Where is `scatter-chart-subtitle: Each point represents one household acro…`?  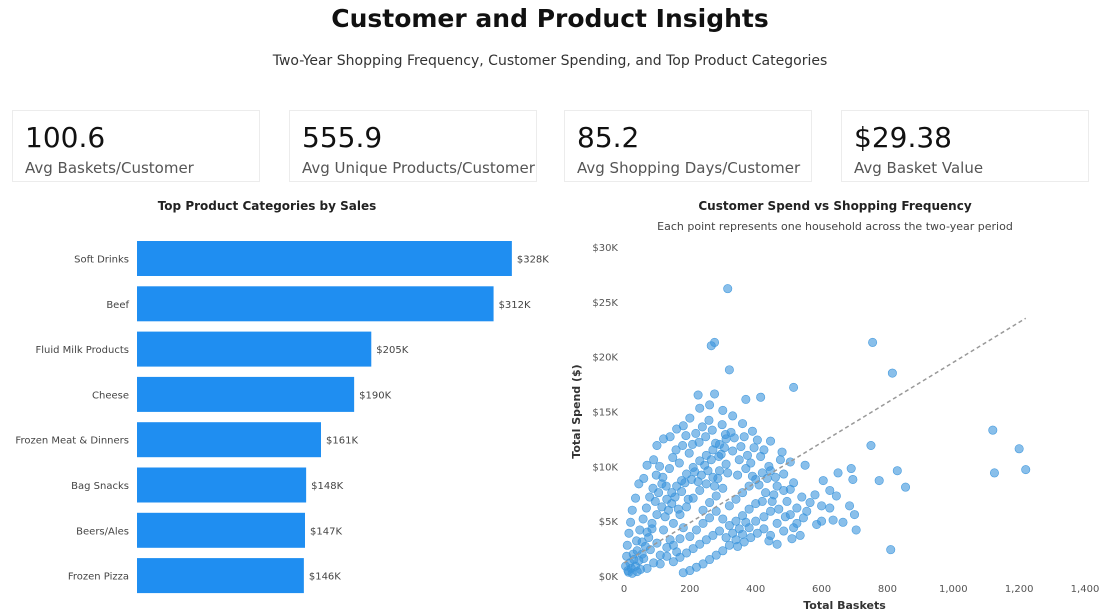
scatter-chart-subtitle: Each point represents one household acro… is located at coordinates (835, 226).